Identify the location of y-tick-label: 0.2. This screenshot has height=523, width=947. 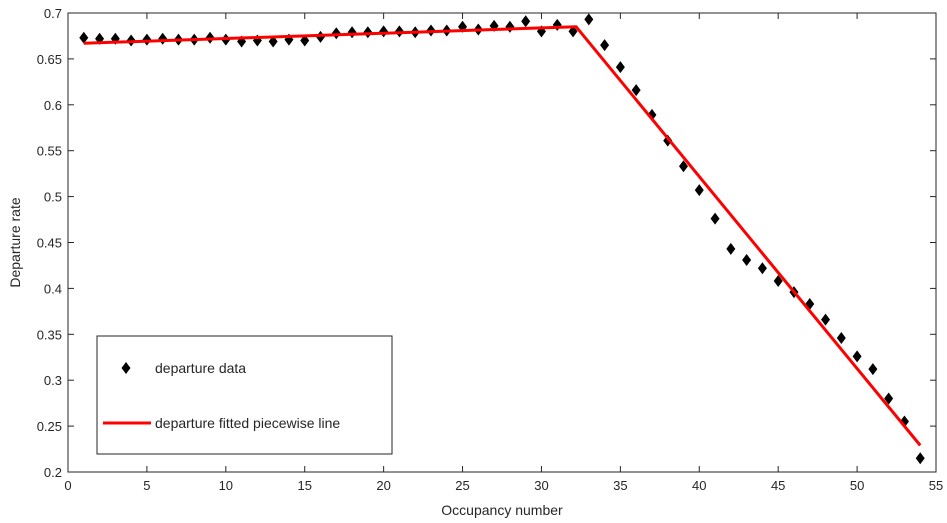
(53, 472).